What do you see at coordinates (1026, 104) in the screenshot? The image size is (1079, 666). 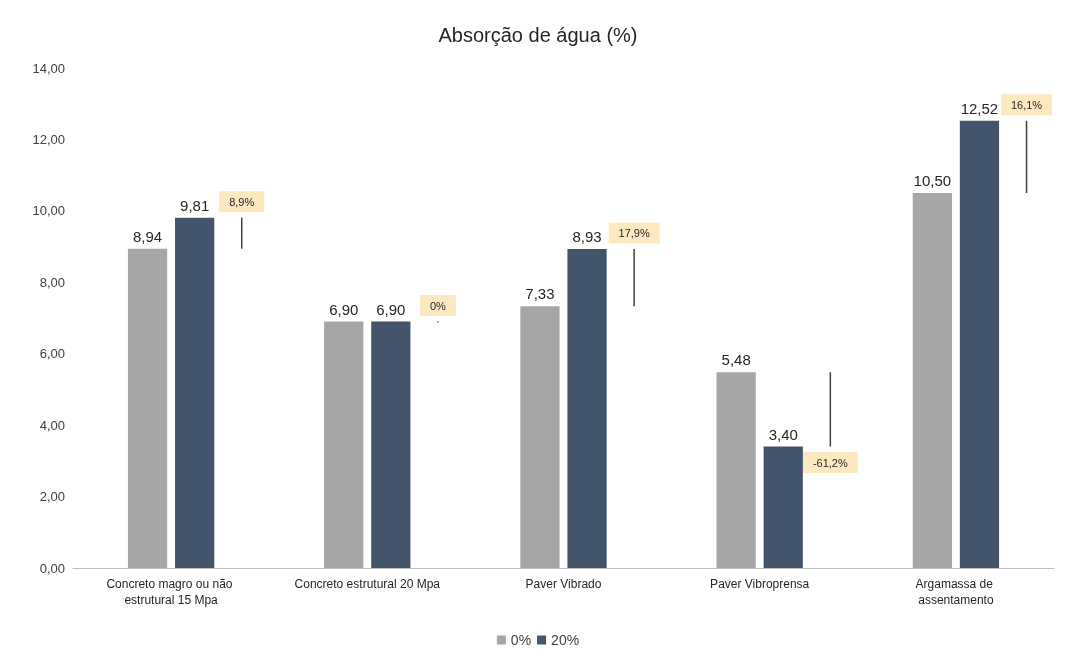 I see `annotation: 16,1%` at bounding box center [1026, 104].